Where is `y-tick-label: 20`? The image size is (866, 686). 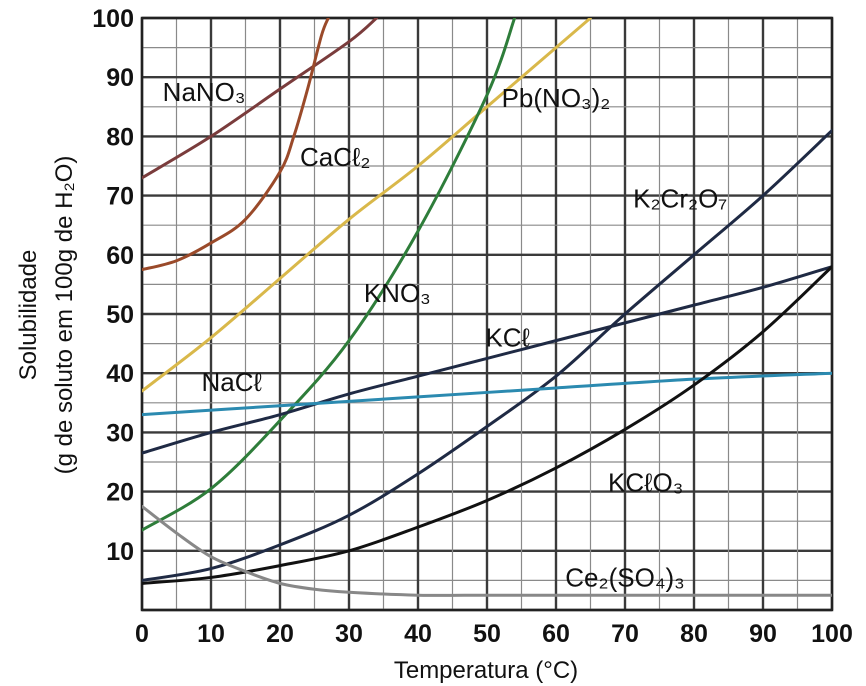 y-tick-label: 20 is located at coordinates (120, 493).